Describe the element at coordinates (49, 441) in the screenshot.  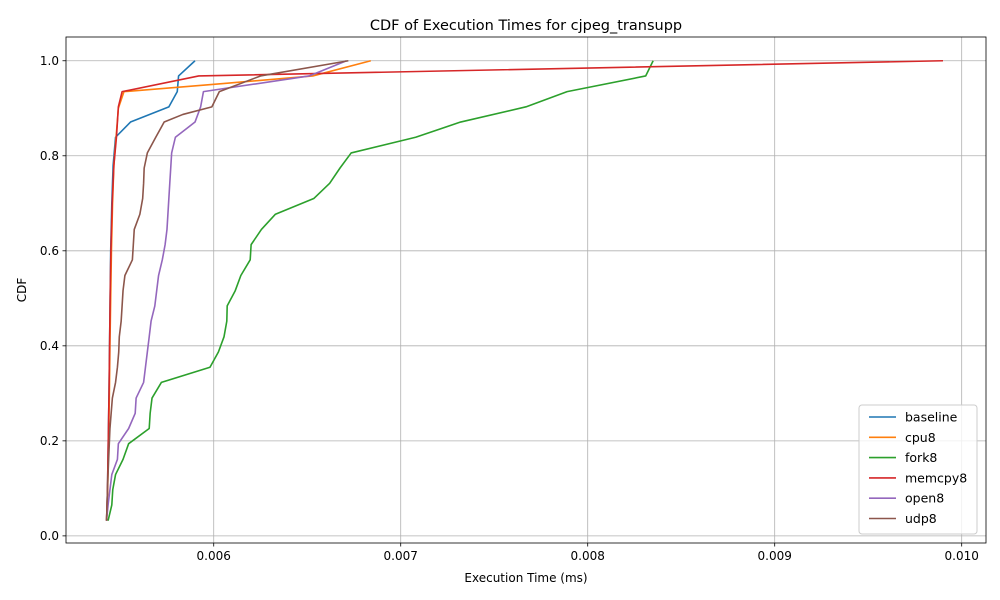
I see `y-tick-label: 0.2` at that location.